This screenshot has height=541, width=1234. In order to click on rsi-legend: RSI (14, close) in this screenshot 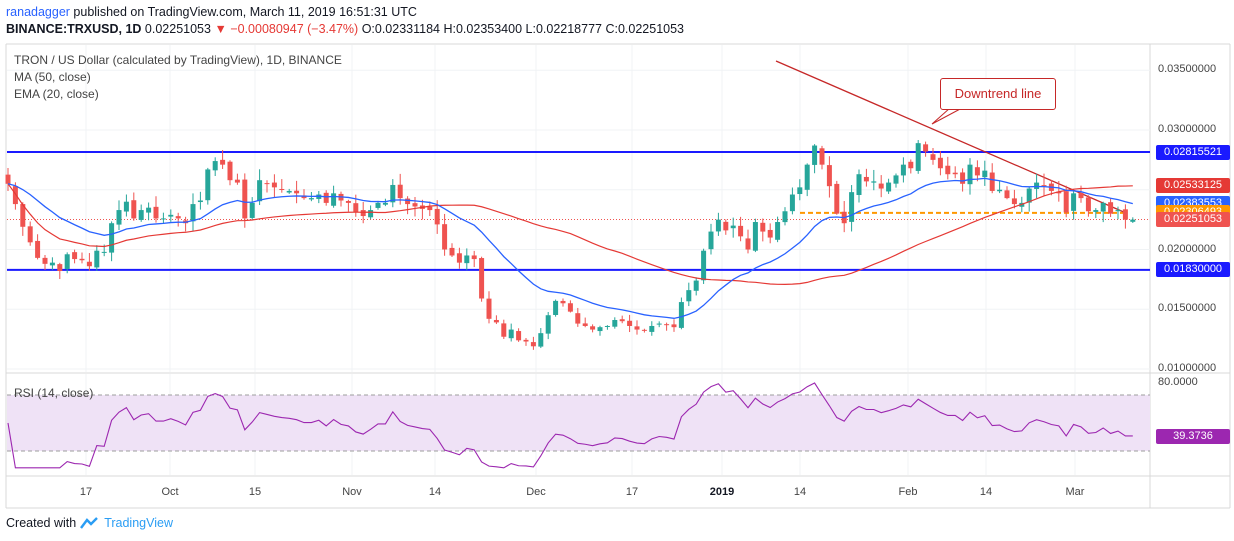, I will do `click(54, 393)`.